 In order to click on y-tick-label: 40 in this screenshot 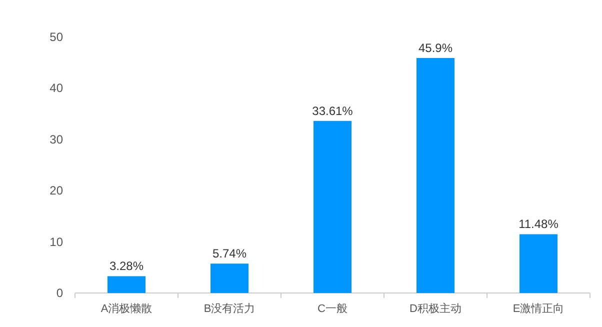, I will do `click(57, 88)`.